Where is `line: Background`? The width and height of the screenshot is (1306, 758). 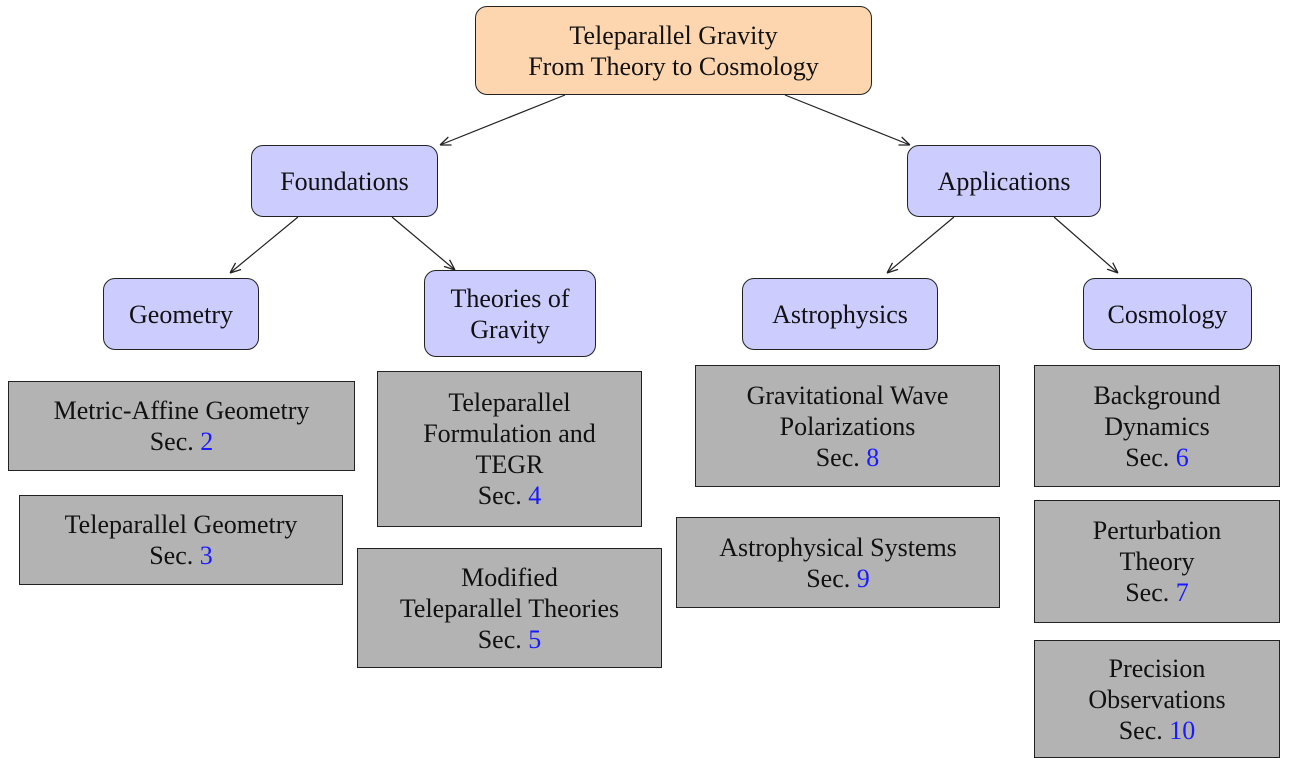
line: Background is located at coordinates (1157, 395).